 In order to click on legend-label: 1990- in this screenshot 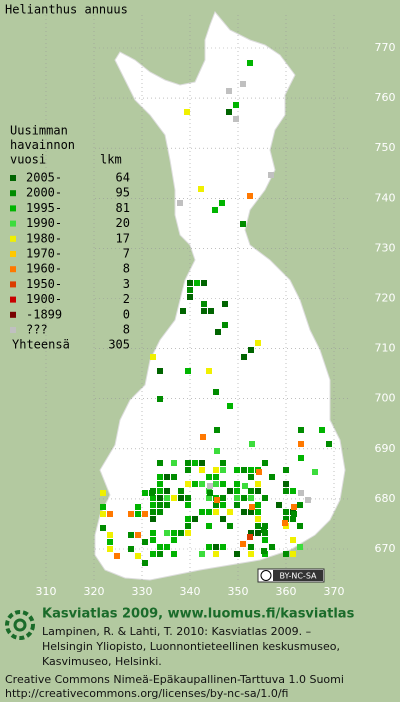, I will do `click(44, 223)`.